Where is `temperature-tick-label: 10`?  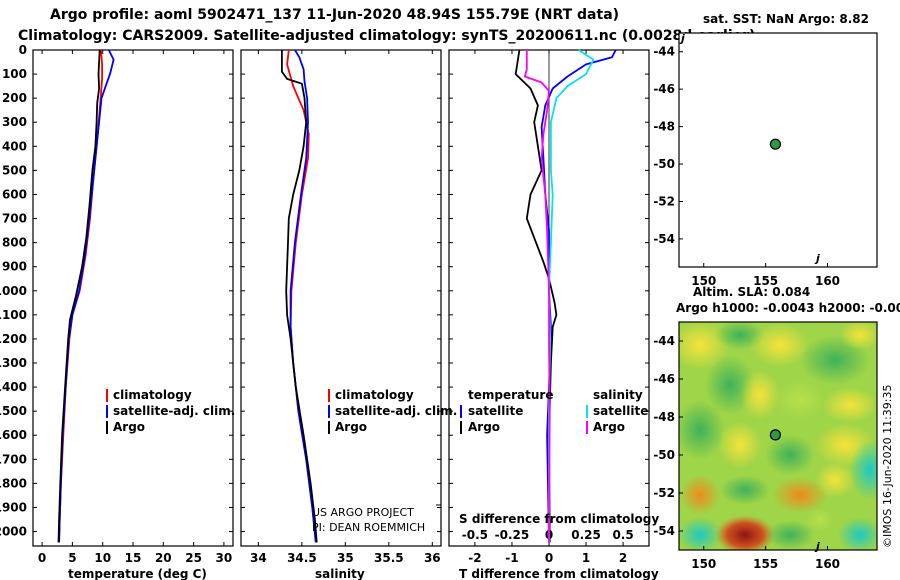 temperature-tick-label: 10 is located at coordinates (102, 558).